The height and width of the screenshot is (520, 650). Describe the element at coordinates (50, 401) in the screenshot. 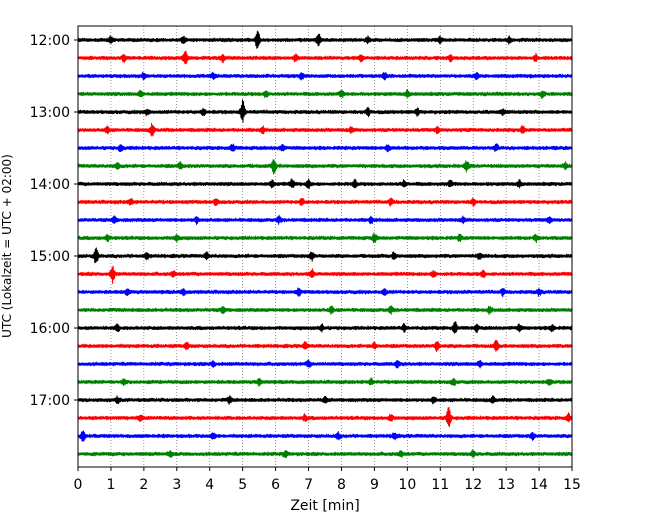

I see `y-tick-label: 17:00` at that location.